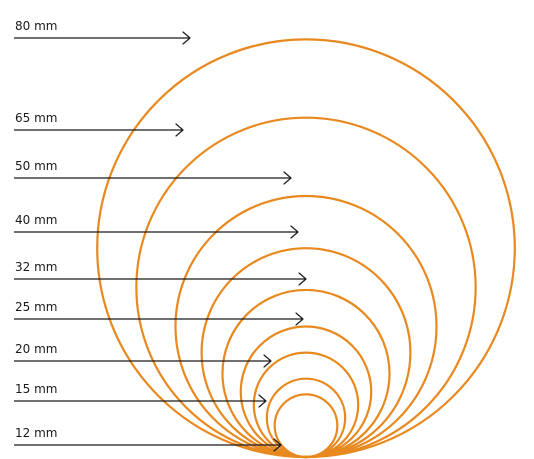 The image size is (534, 459). I want to click on size-label-40mm: 40 mm, so click(36, 220).